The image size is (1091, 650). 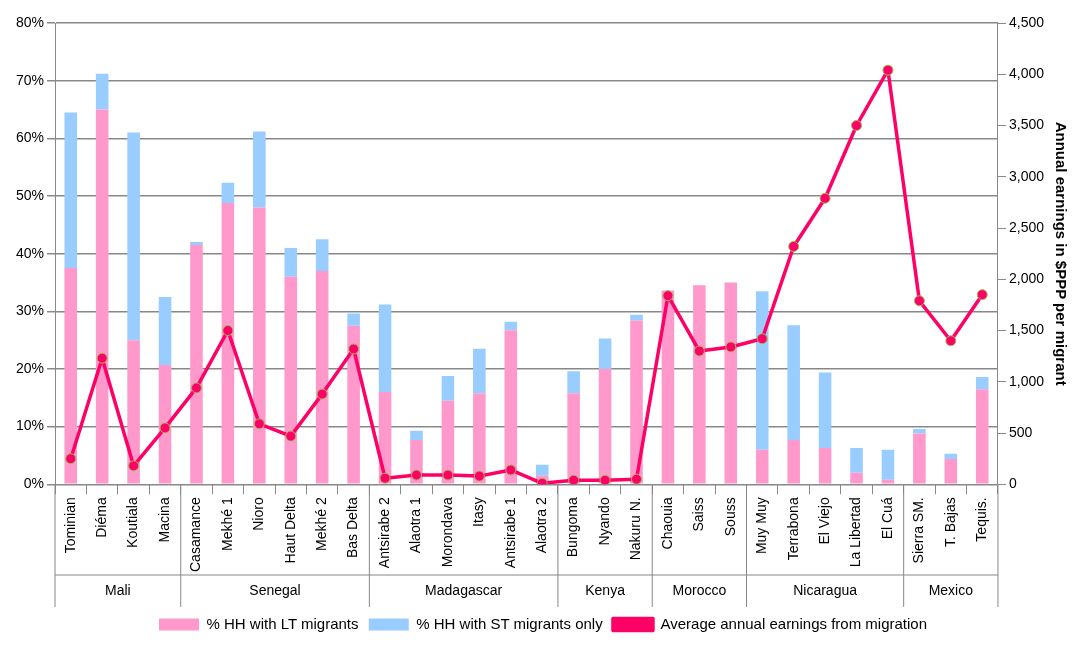 I want to click on x-tick-label: Saiss, so click(x=698, y=514).